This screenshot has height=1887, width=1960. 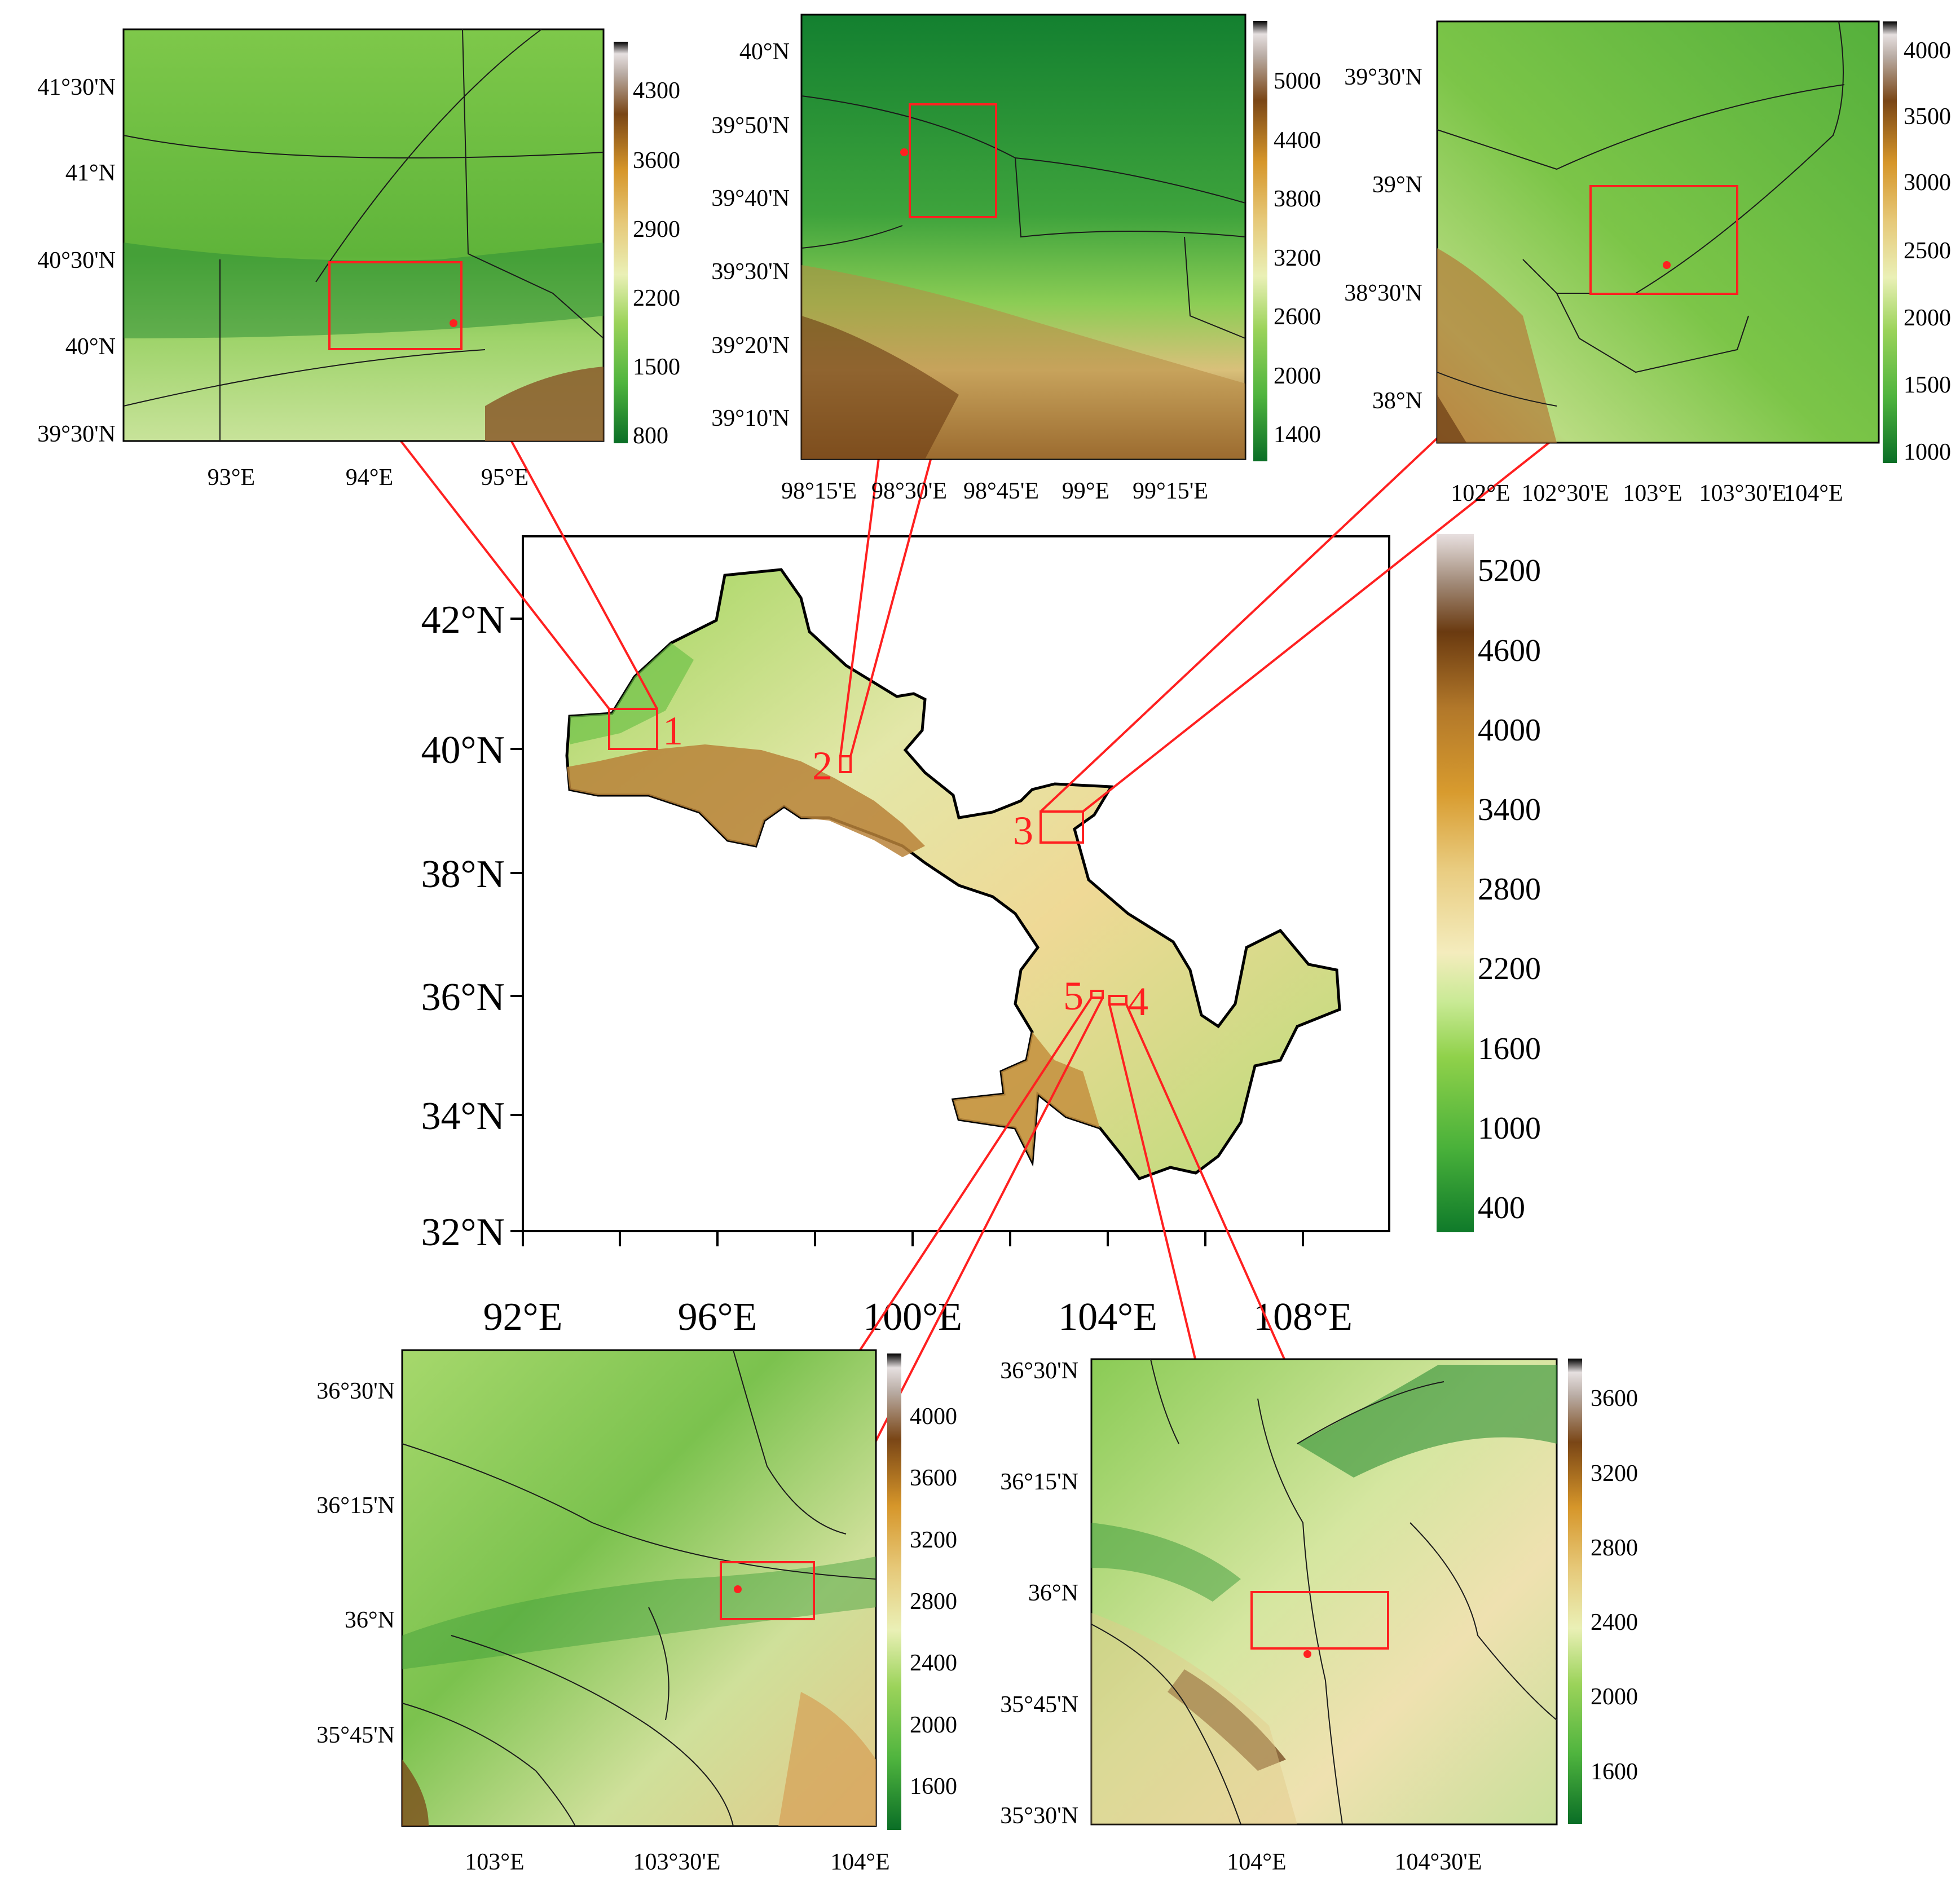 I want to click on inset-4-lat-label: 35°45'N, so click(x=1039, y=1705).